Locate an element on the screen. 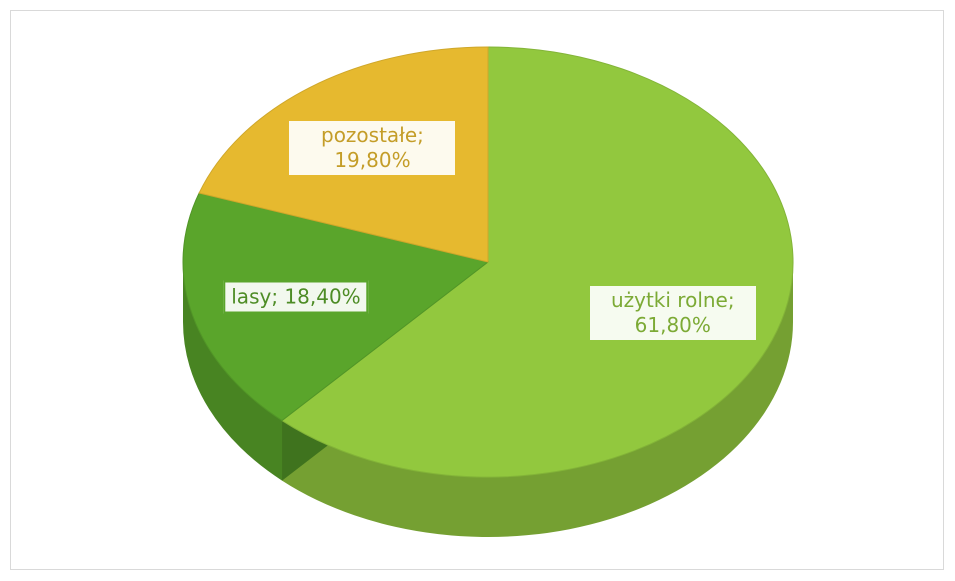 This screenshot has width=955, height=581. slice-side is located at coordinates (233, 371).